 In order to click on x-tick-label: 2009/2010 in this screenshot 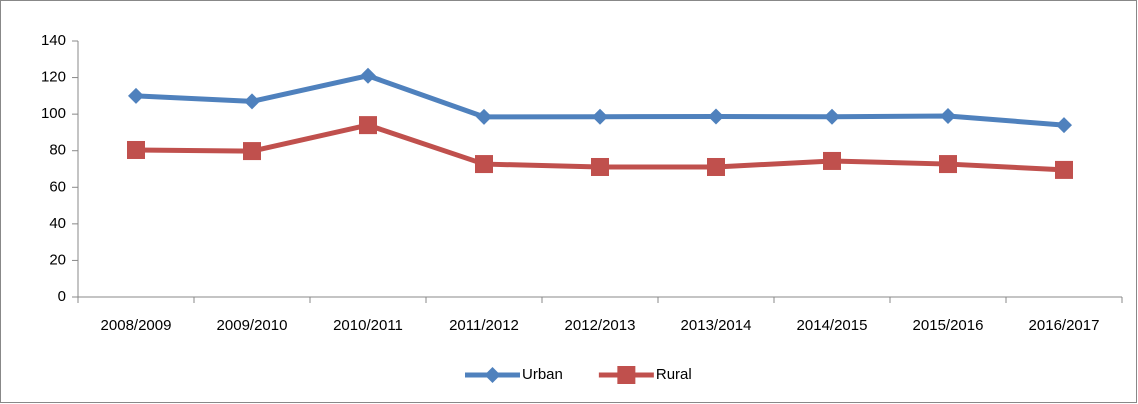, I will do `click(252, 325)`.